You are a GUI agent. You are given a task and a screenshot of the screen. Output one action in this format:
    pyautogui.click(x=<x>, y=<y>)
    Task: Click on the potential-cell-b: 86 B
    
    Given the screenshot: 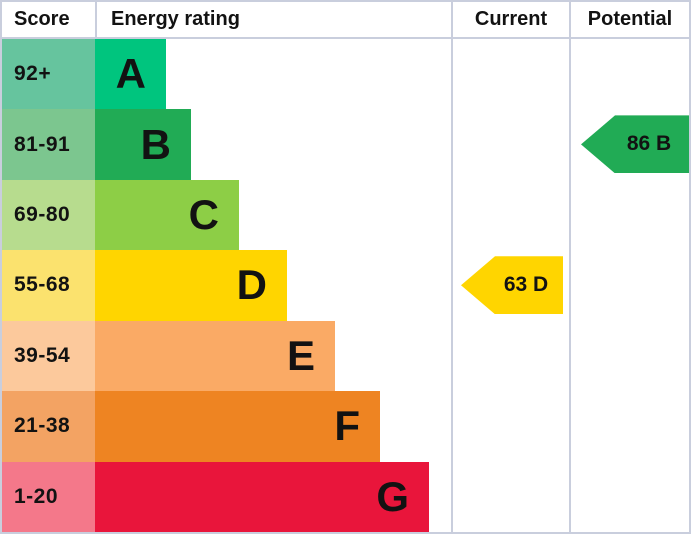 What is the action you would take?
    pyautogui.click(x=629, y=144)
    